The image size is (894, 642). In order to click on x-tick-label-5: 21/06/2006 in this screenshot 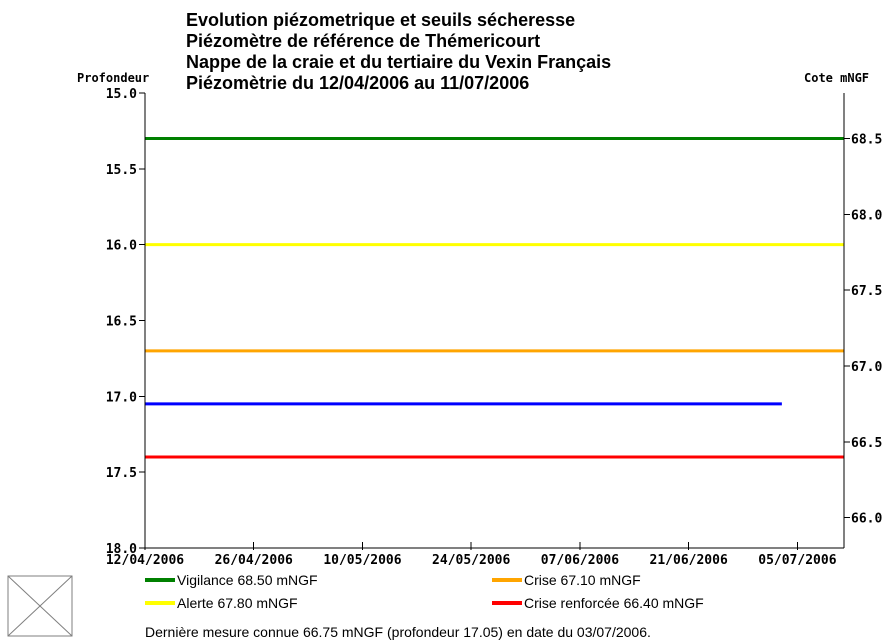, I will do `click(689, 560)`.